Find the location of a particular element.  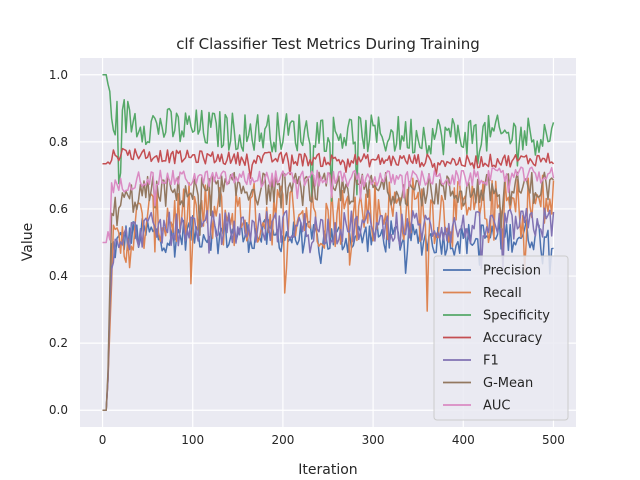

series-line-auc is located at coordinates (328, 205).